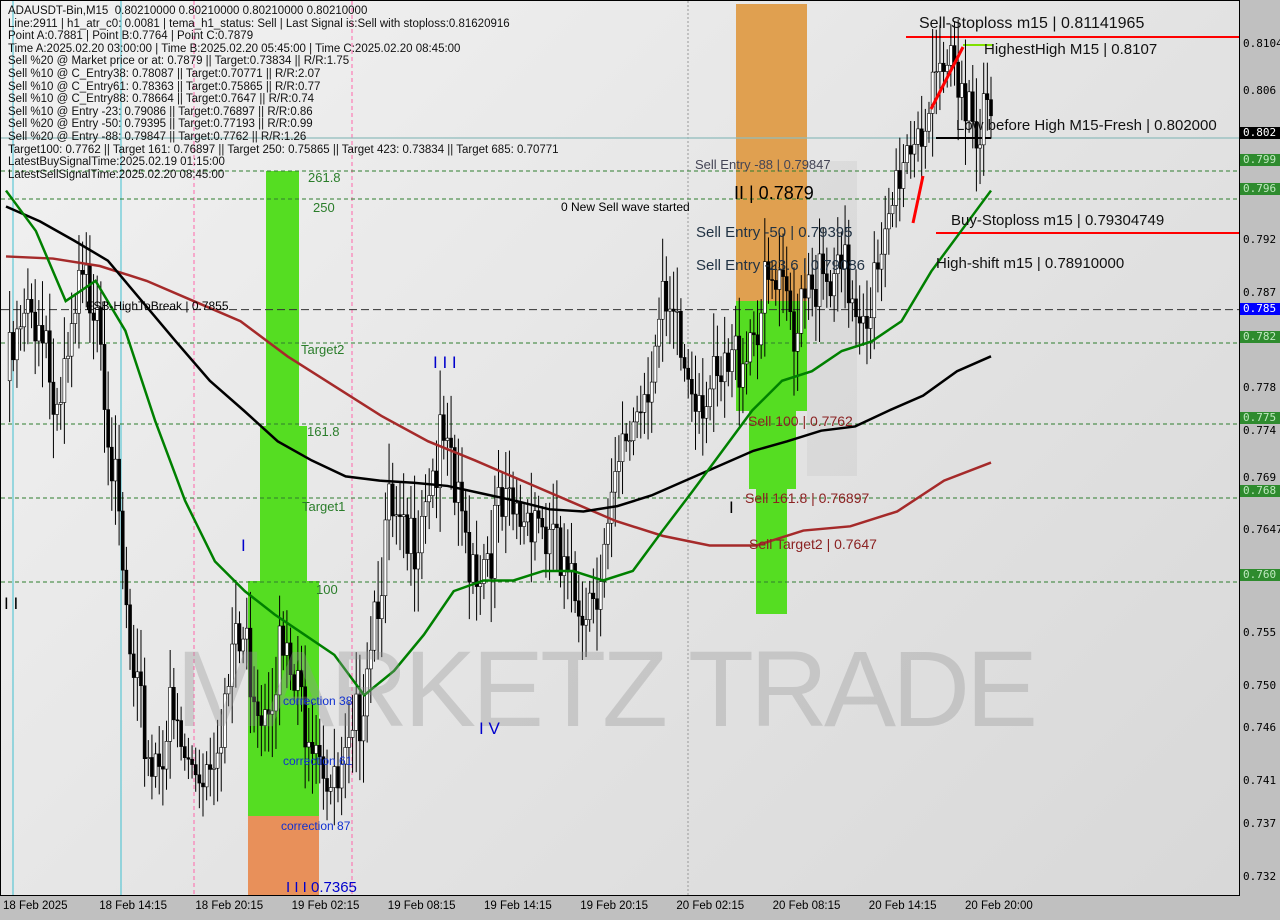 Image resolution: width=1280 pixels, height=920 pixels. I want to click on label-point-ii: II | 0.7879, so click(774, 193).